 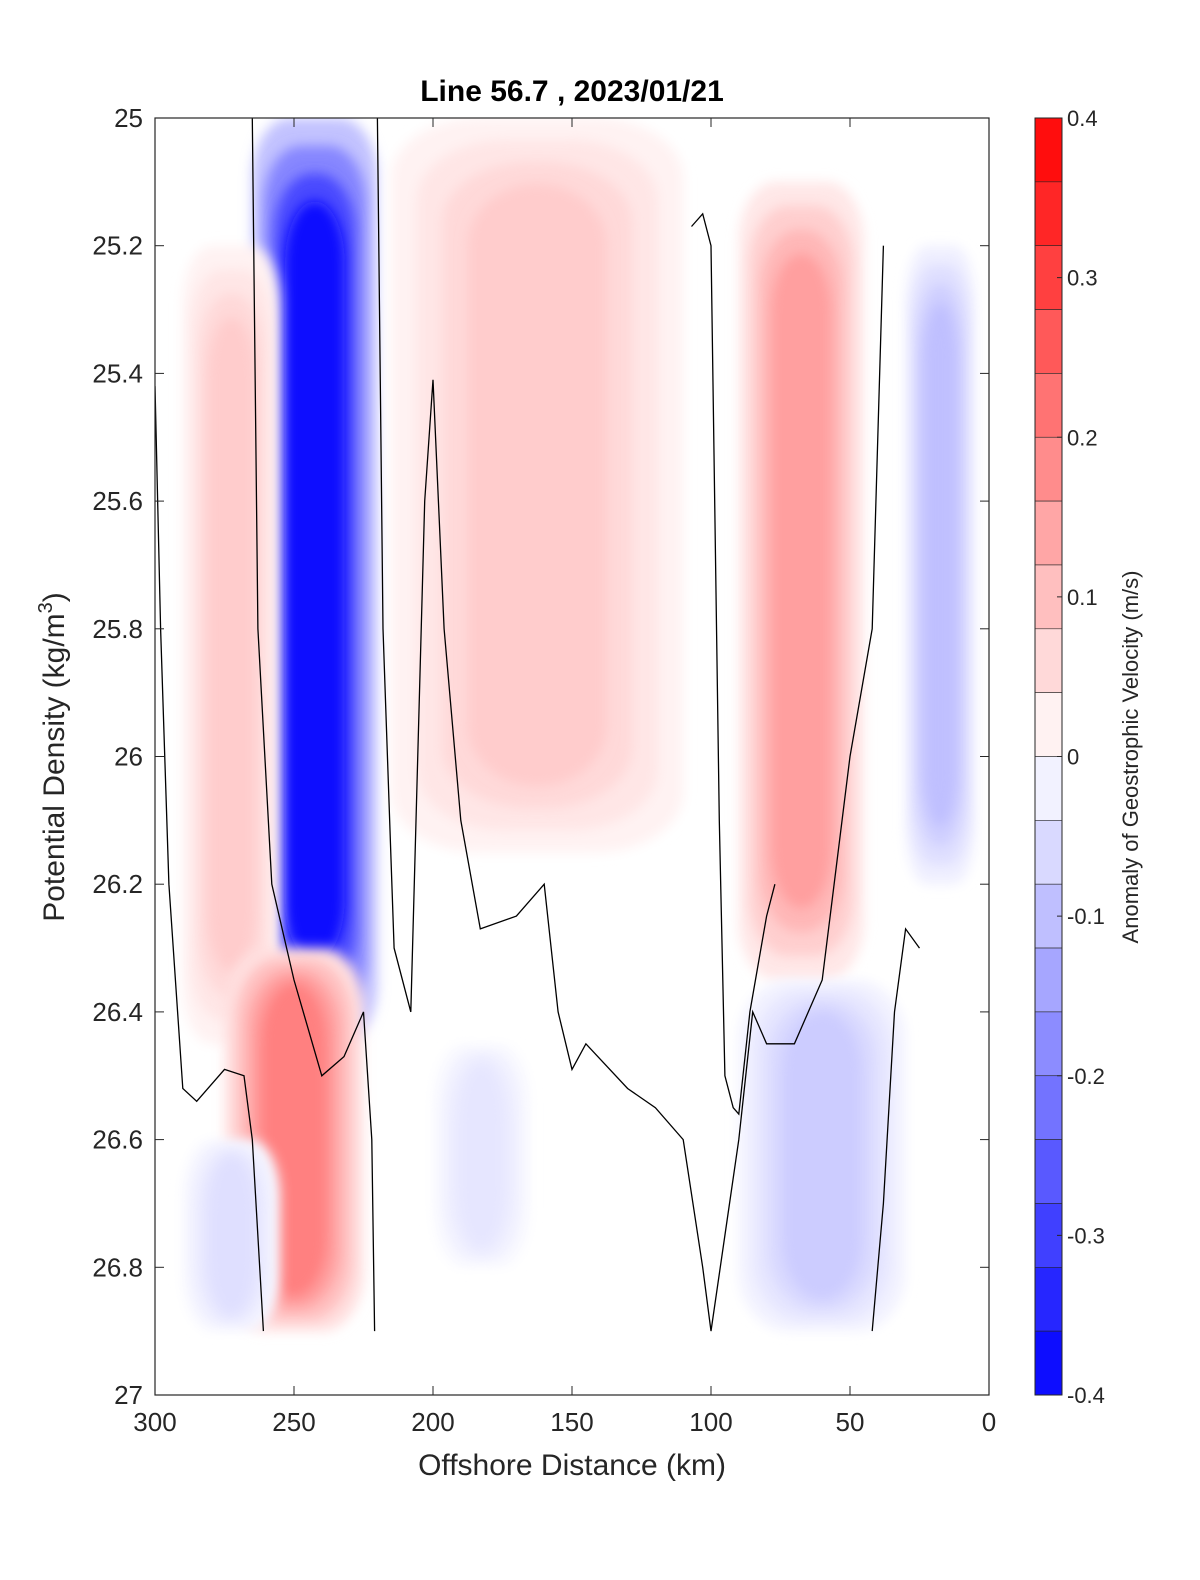 I want to click on y-tick-label: 26.2, so click(x=117, y=884).